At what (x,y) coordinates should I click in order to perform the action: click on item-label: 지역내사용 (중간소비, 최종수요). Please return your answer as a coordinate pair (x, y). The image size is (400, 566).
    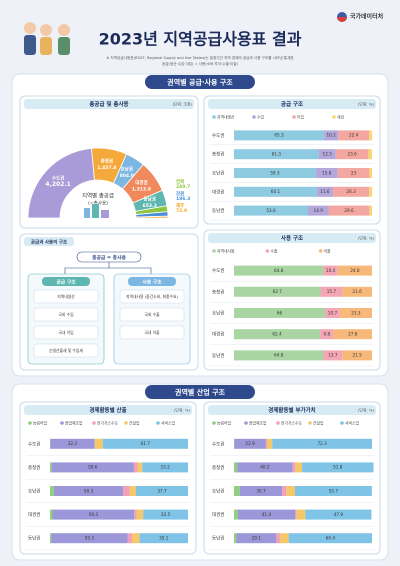
    Looking at the image, I should click on (152, 296).